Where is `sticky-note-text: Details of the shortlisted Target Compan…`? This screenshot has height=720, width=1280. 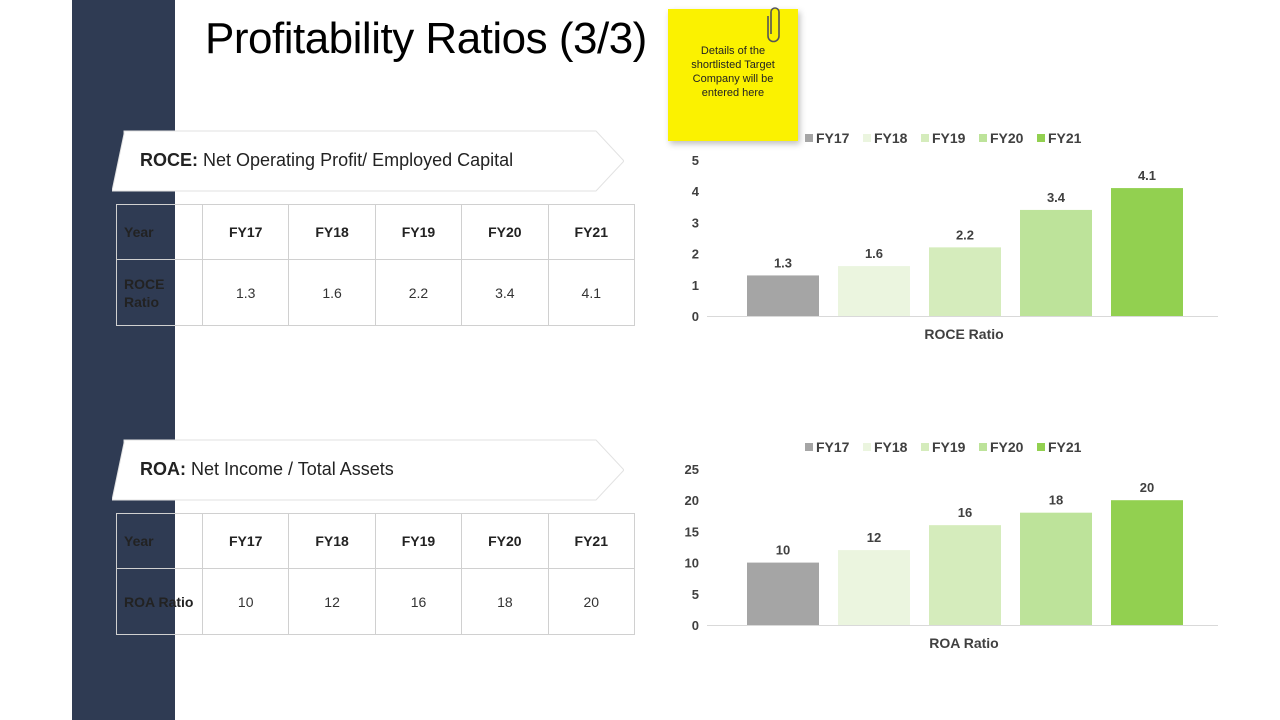
sticky-note-text: Details of the shortlisted Target Compan… is located at coordinates (733, 72).